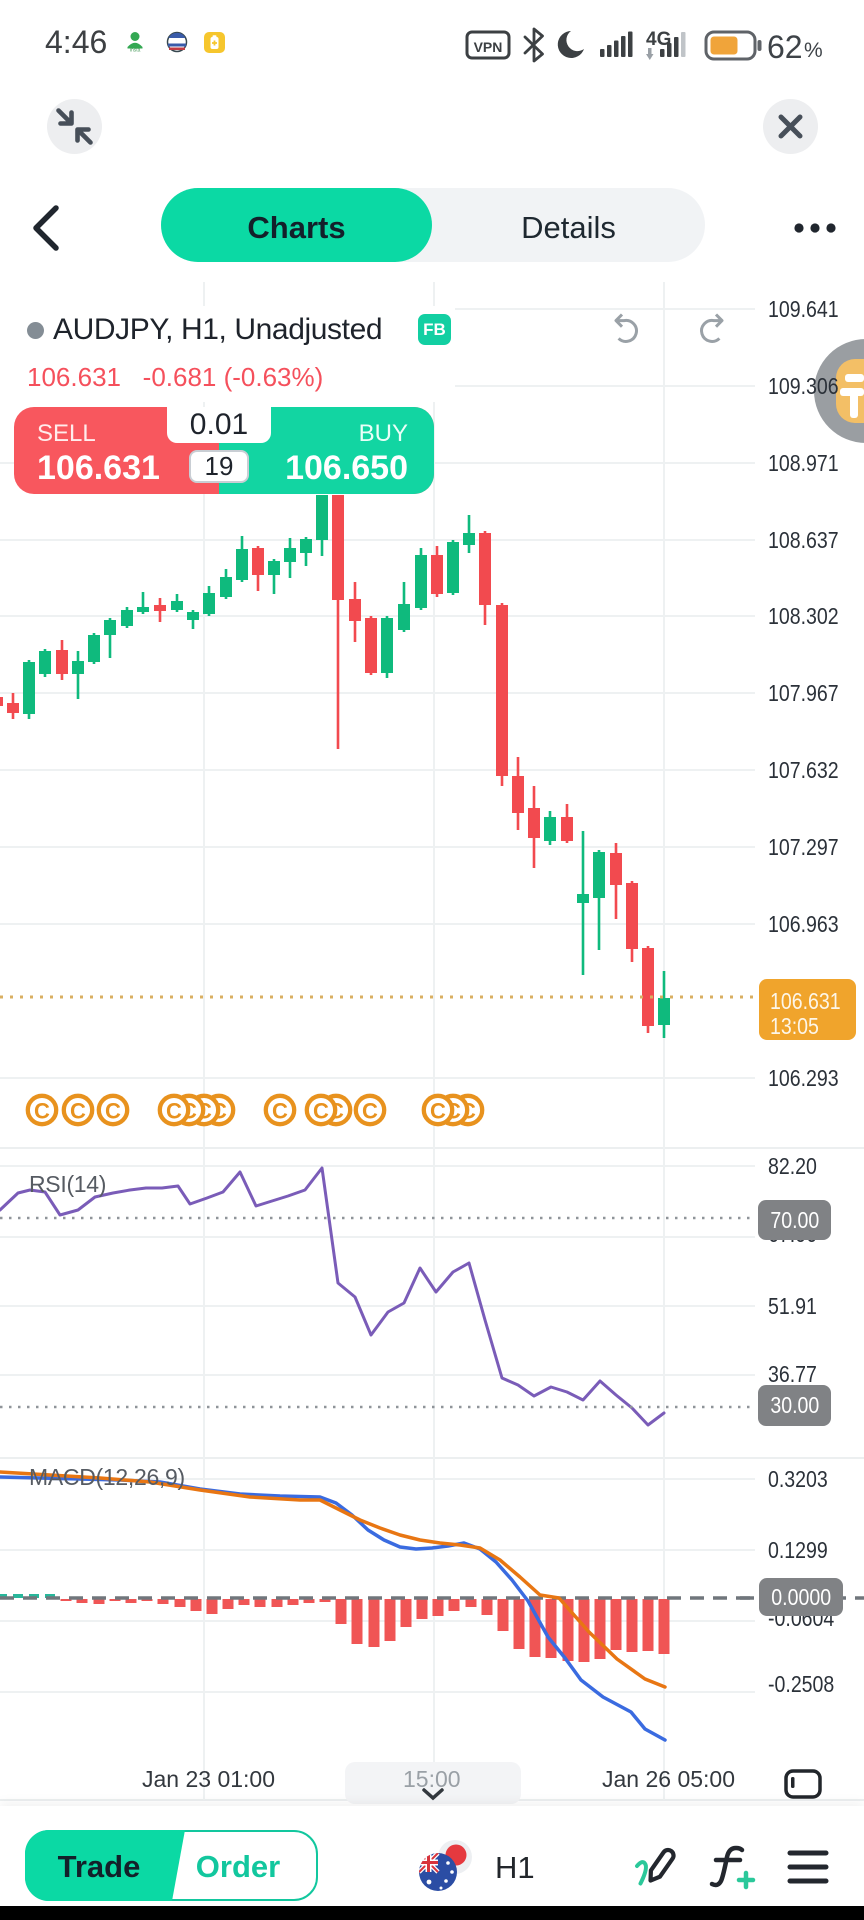 This screenshot has height=1920, width=864. Describe the element at coordinates (658, 39) in the screenshot. I see `svg-text: 4G` at that location.